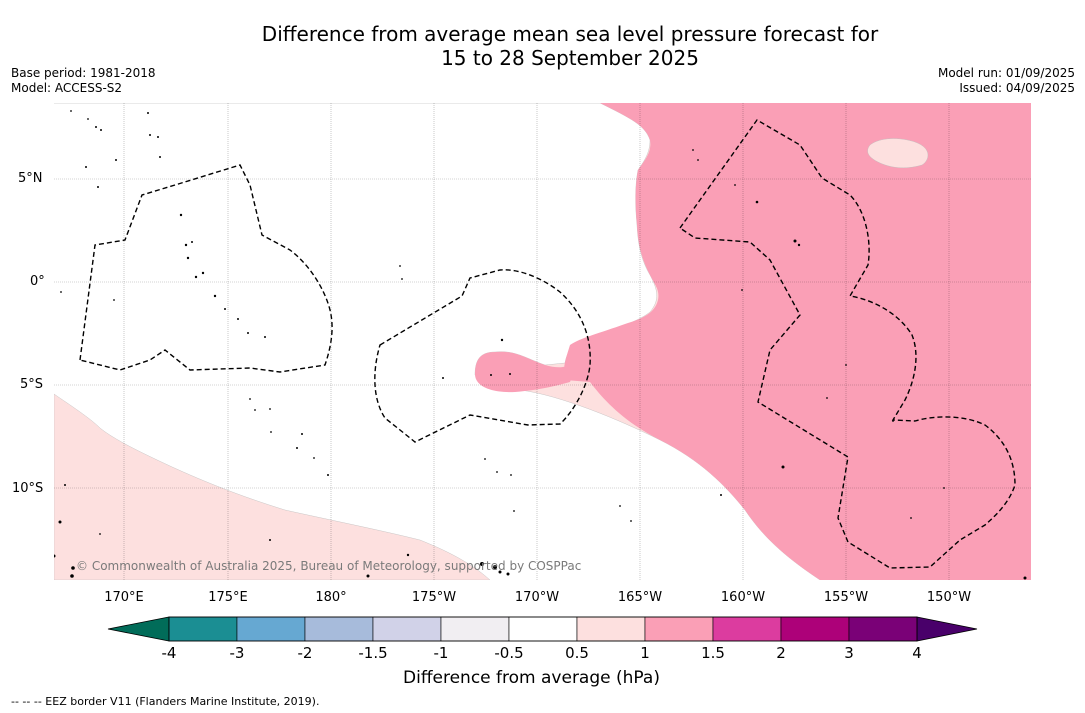 This screenshot has width=1085, height=713. What do you see at coordinates (169, 653) in the screenshot?
I see `colorbar-tick-label: -4` at bounding box center [169, 653].